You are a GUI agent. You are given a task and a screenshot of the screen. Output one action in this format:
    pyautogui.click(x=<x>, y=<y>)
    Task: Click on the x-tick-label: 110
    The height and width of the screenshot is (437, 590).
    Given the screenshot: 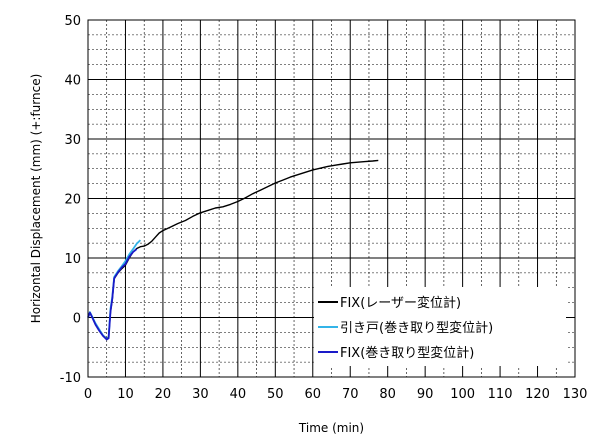 What is the action you would take?
    pyautogui.click(x=500, y=394)
    